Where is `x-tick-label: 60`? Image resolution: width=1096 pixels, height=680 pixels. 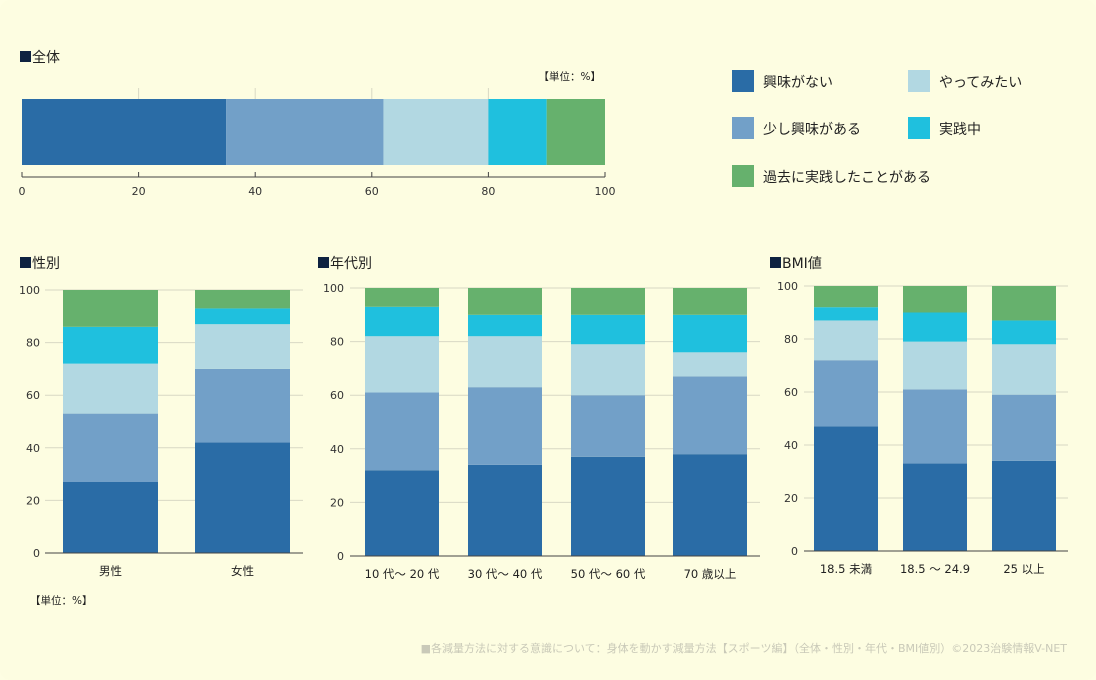 x-tick-label: 60 is located at coordinates (372, 191).